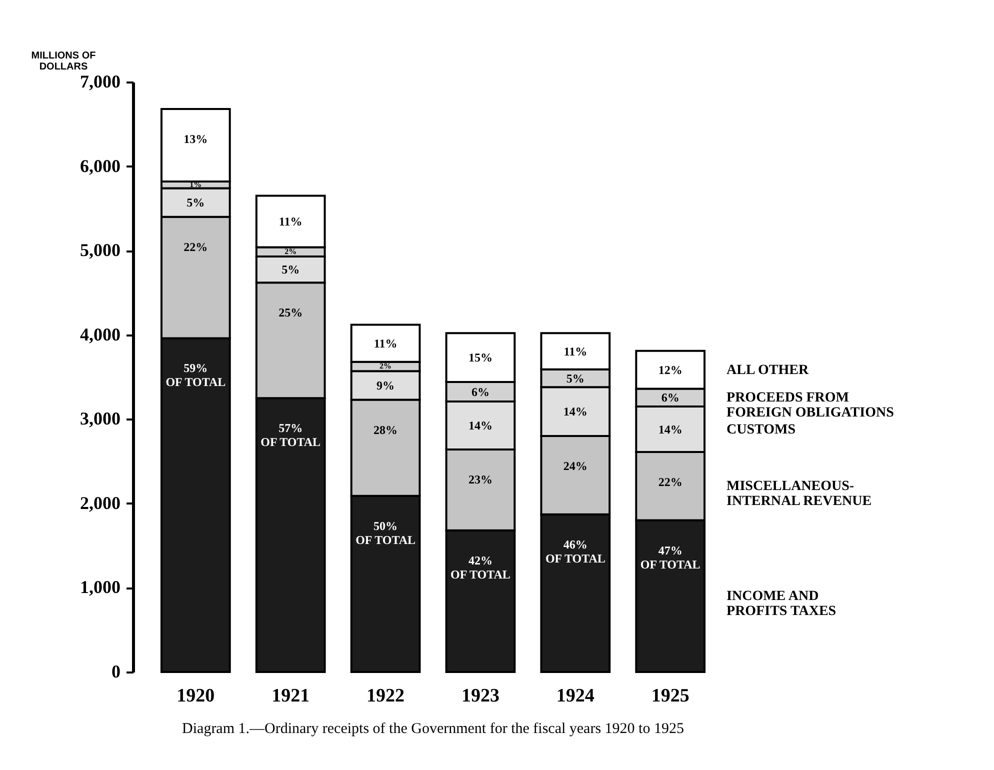 The height and width of the screenshot is (770, 994). Describe the element at coordinates (63, 61) in the screenshot. I see `y-axis-title: MILLIONS OF DOLLARS` at that location.